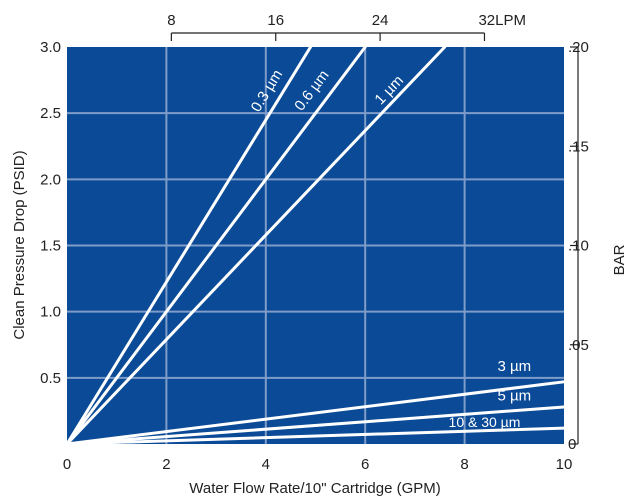 The image size is (633, 500). Describe the element at coordinates (67, 464) in the screenshot. I see `x-tick-label: 0` at that location.